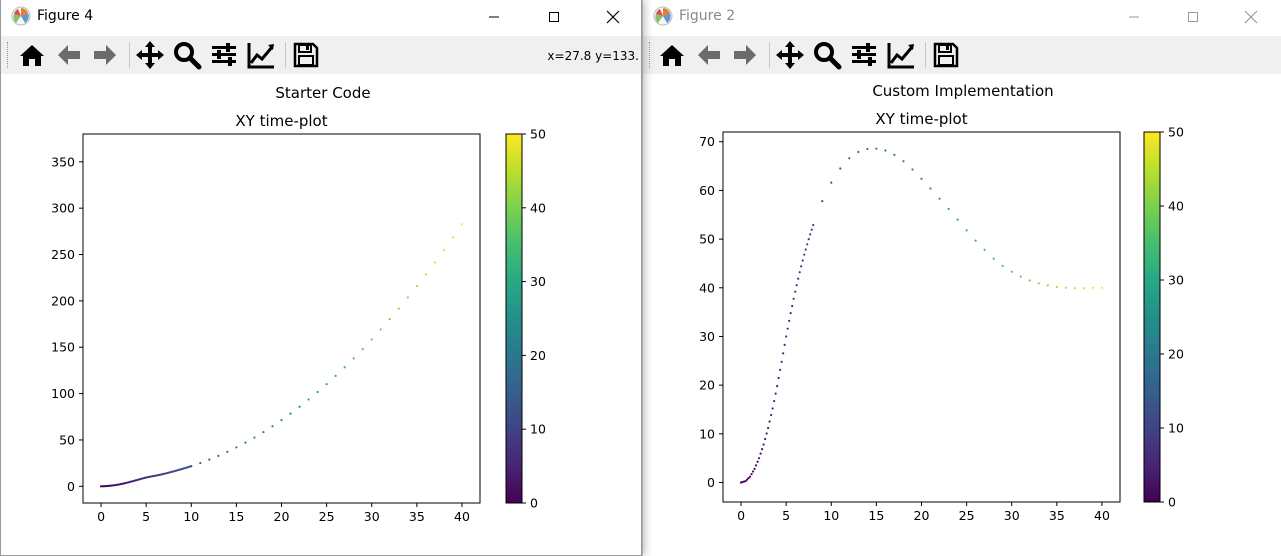 The image size is (1281, 556). What do you see at coordinates (707, 16) in the screenshot?
I see `window-title: Figure 2` at bounding box center [707, 16].